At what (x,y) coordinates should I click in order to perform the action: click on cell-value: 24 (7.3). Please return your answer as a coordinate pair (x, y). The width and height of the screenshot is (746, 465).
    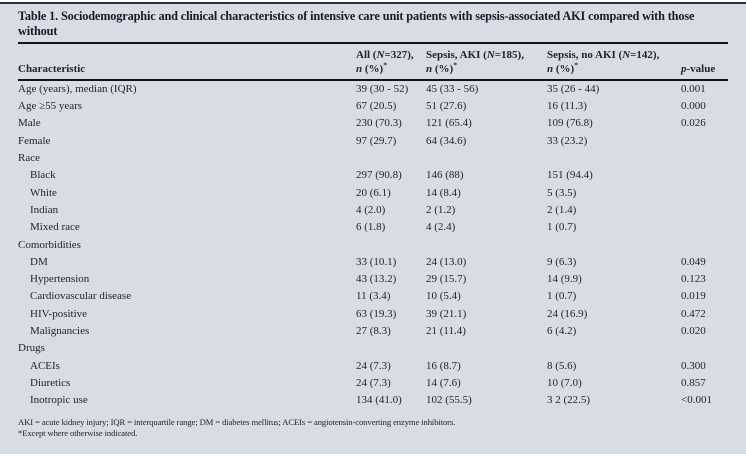
    Looking at the image, I should click on (373, 382).